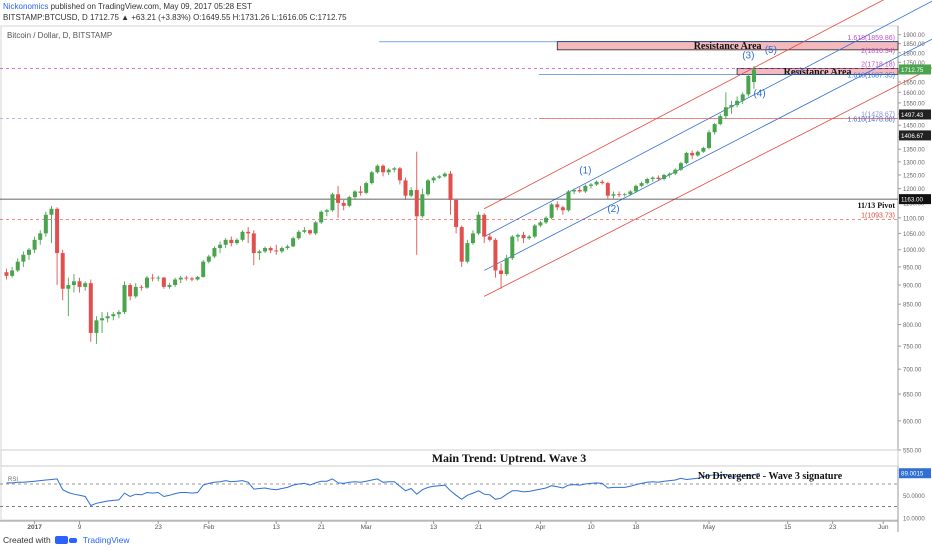 The width and height of the screenshot is (932, 550). Describe the element at coordinates (709, 527) in the screenshot. I see `x-tick-label: May` at that location.